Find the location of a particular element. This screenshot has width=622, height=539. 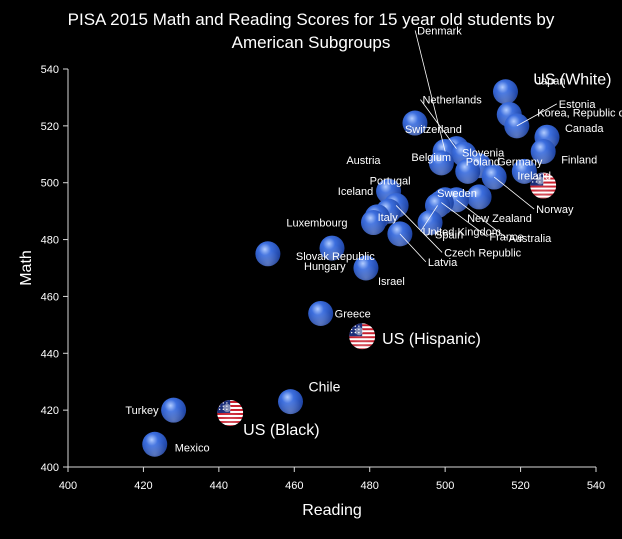

y-tick-label: 420 is located at coordinates (50, 411).